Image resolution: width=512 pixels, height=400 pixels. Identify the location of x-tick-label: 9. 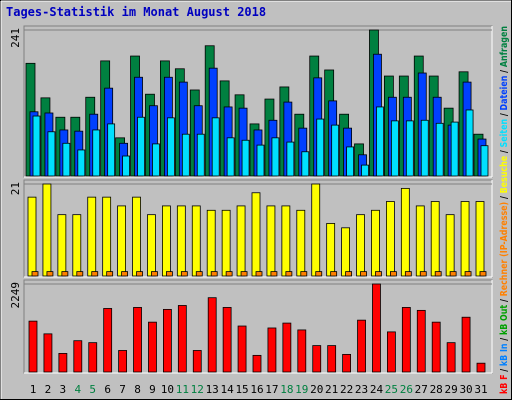
(152, 389).